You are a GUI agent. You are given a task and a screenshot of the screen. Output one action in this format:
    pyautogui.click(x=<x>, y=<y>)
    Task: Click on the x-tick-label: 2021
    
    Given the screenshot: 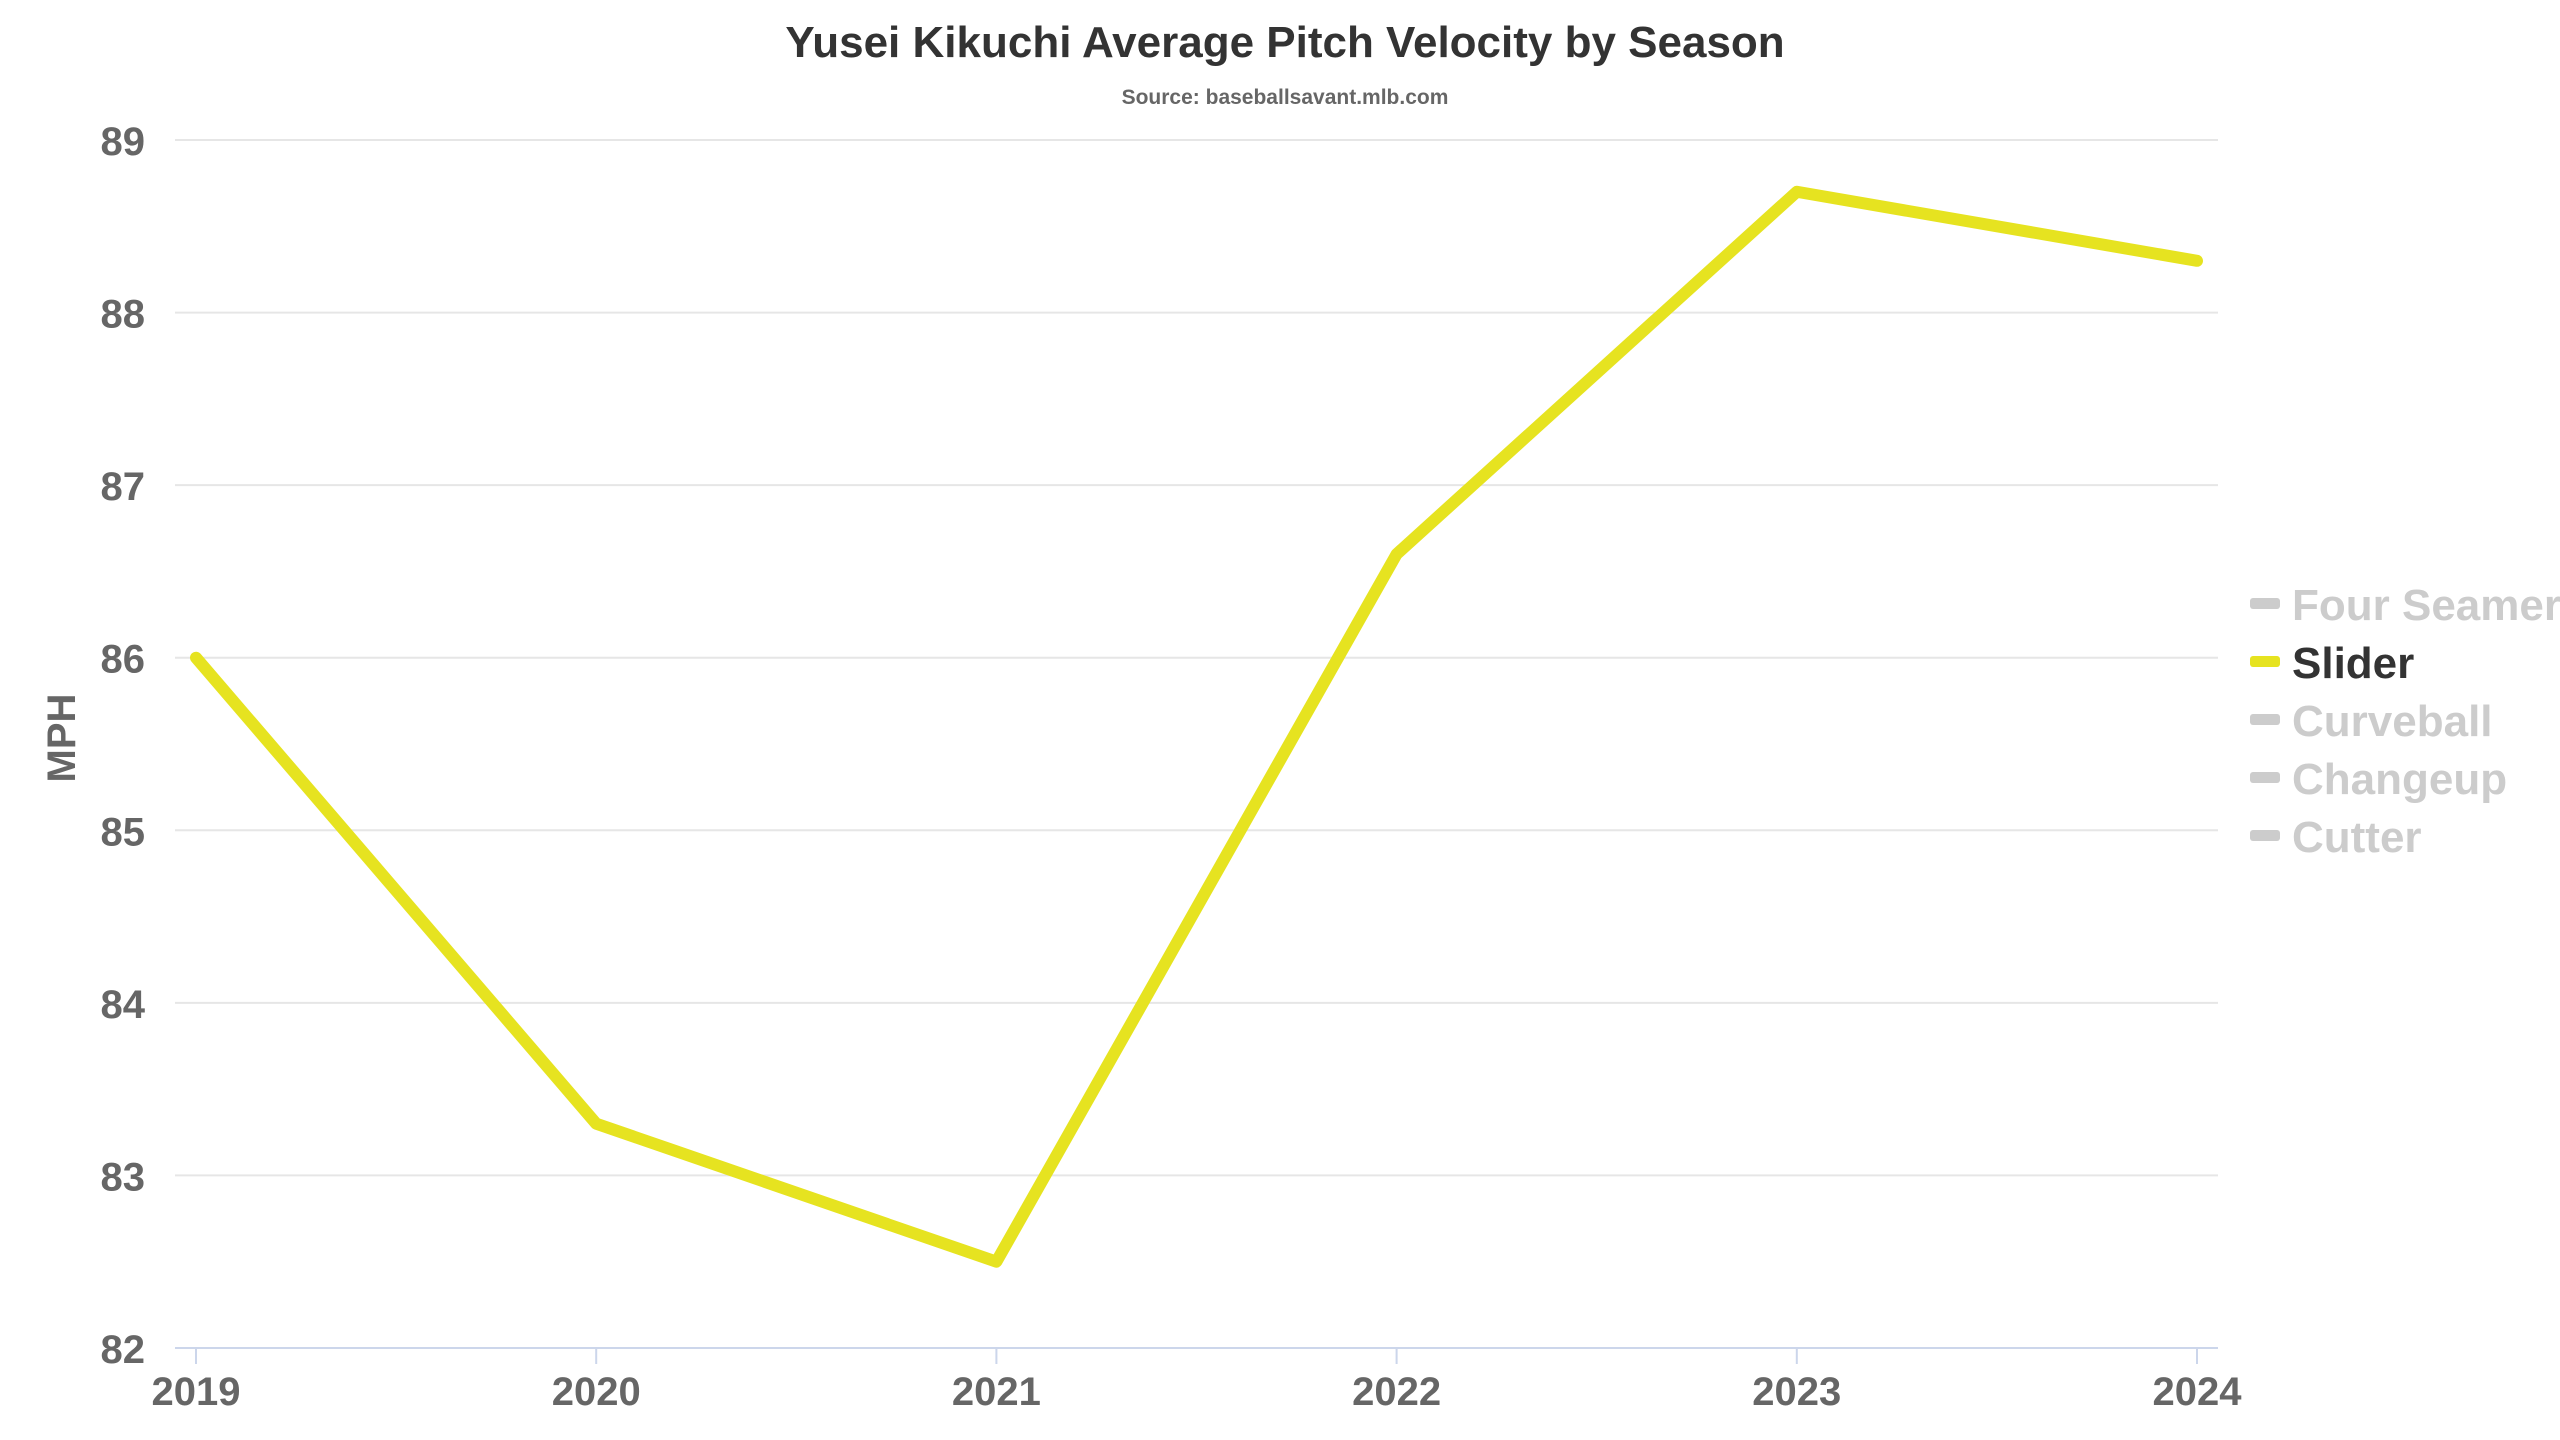 What is the action you would take?
    pyautogui.click(x=996, y=1392)
    